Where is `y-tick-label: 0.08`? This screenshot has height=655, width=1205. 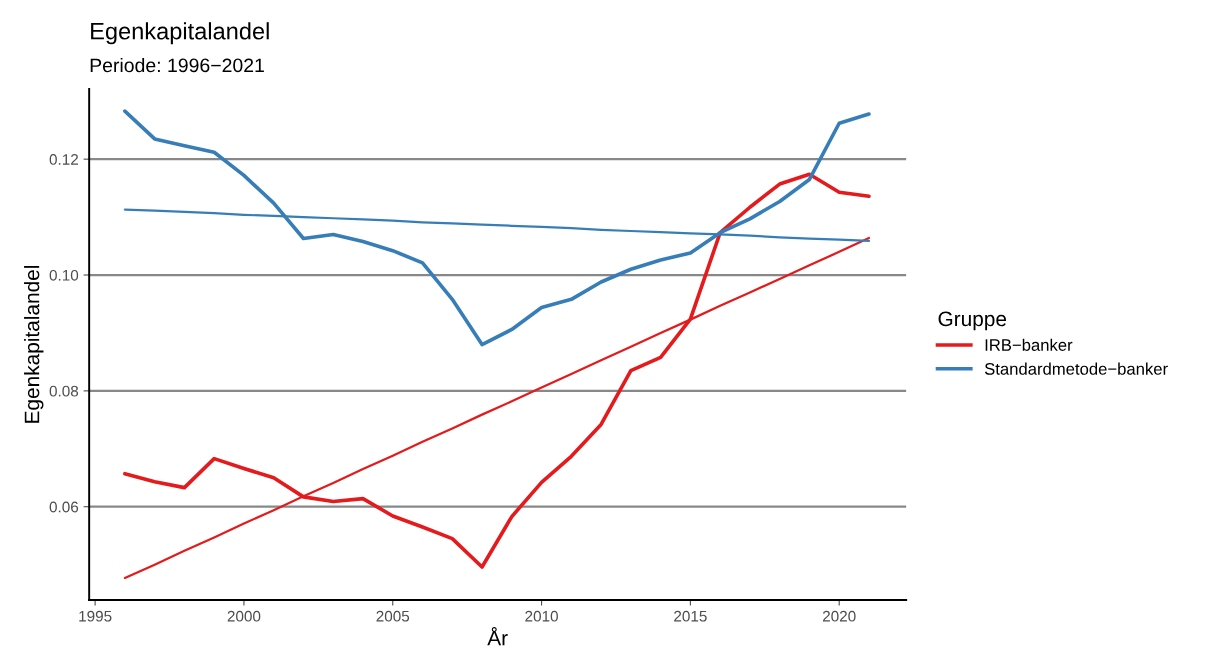
y-tick-label: 0.08 is located at coordinates (64, 391).